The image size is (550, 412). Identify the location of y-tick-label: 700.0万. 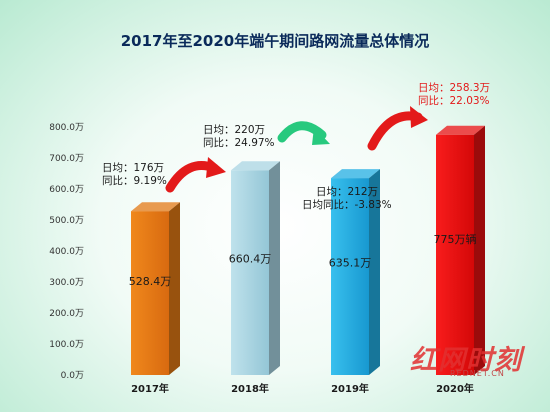
(66, 159).